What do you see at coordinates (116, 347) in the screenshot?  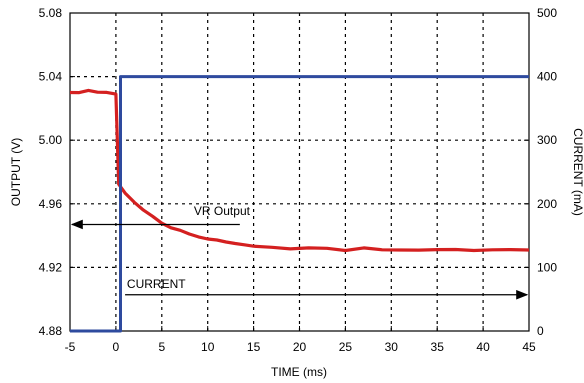 I see `x-tick-label: 0` at bounding box center [116, 347].